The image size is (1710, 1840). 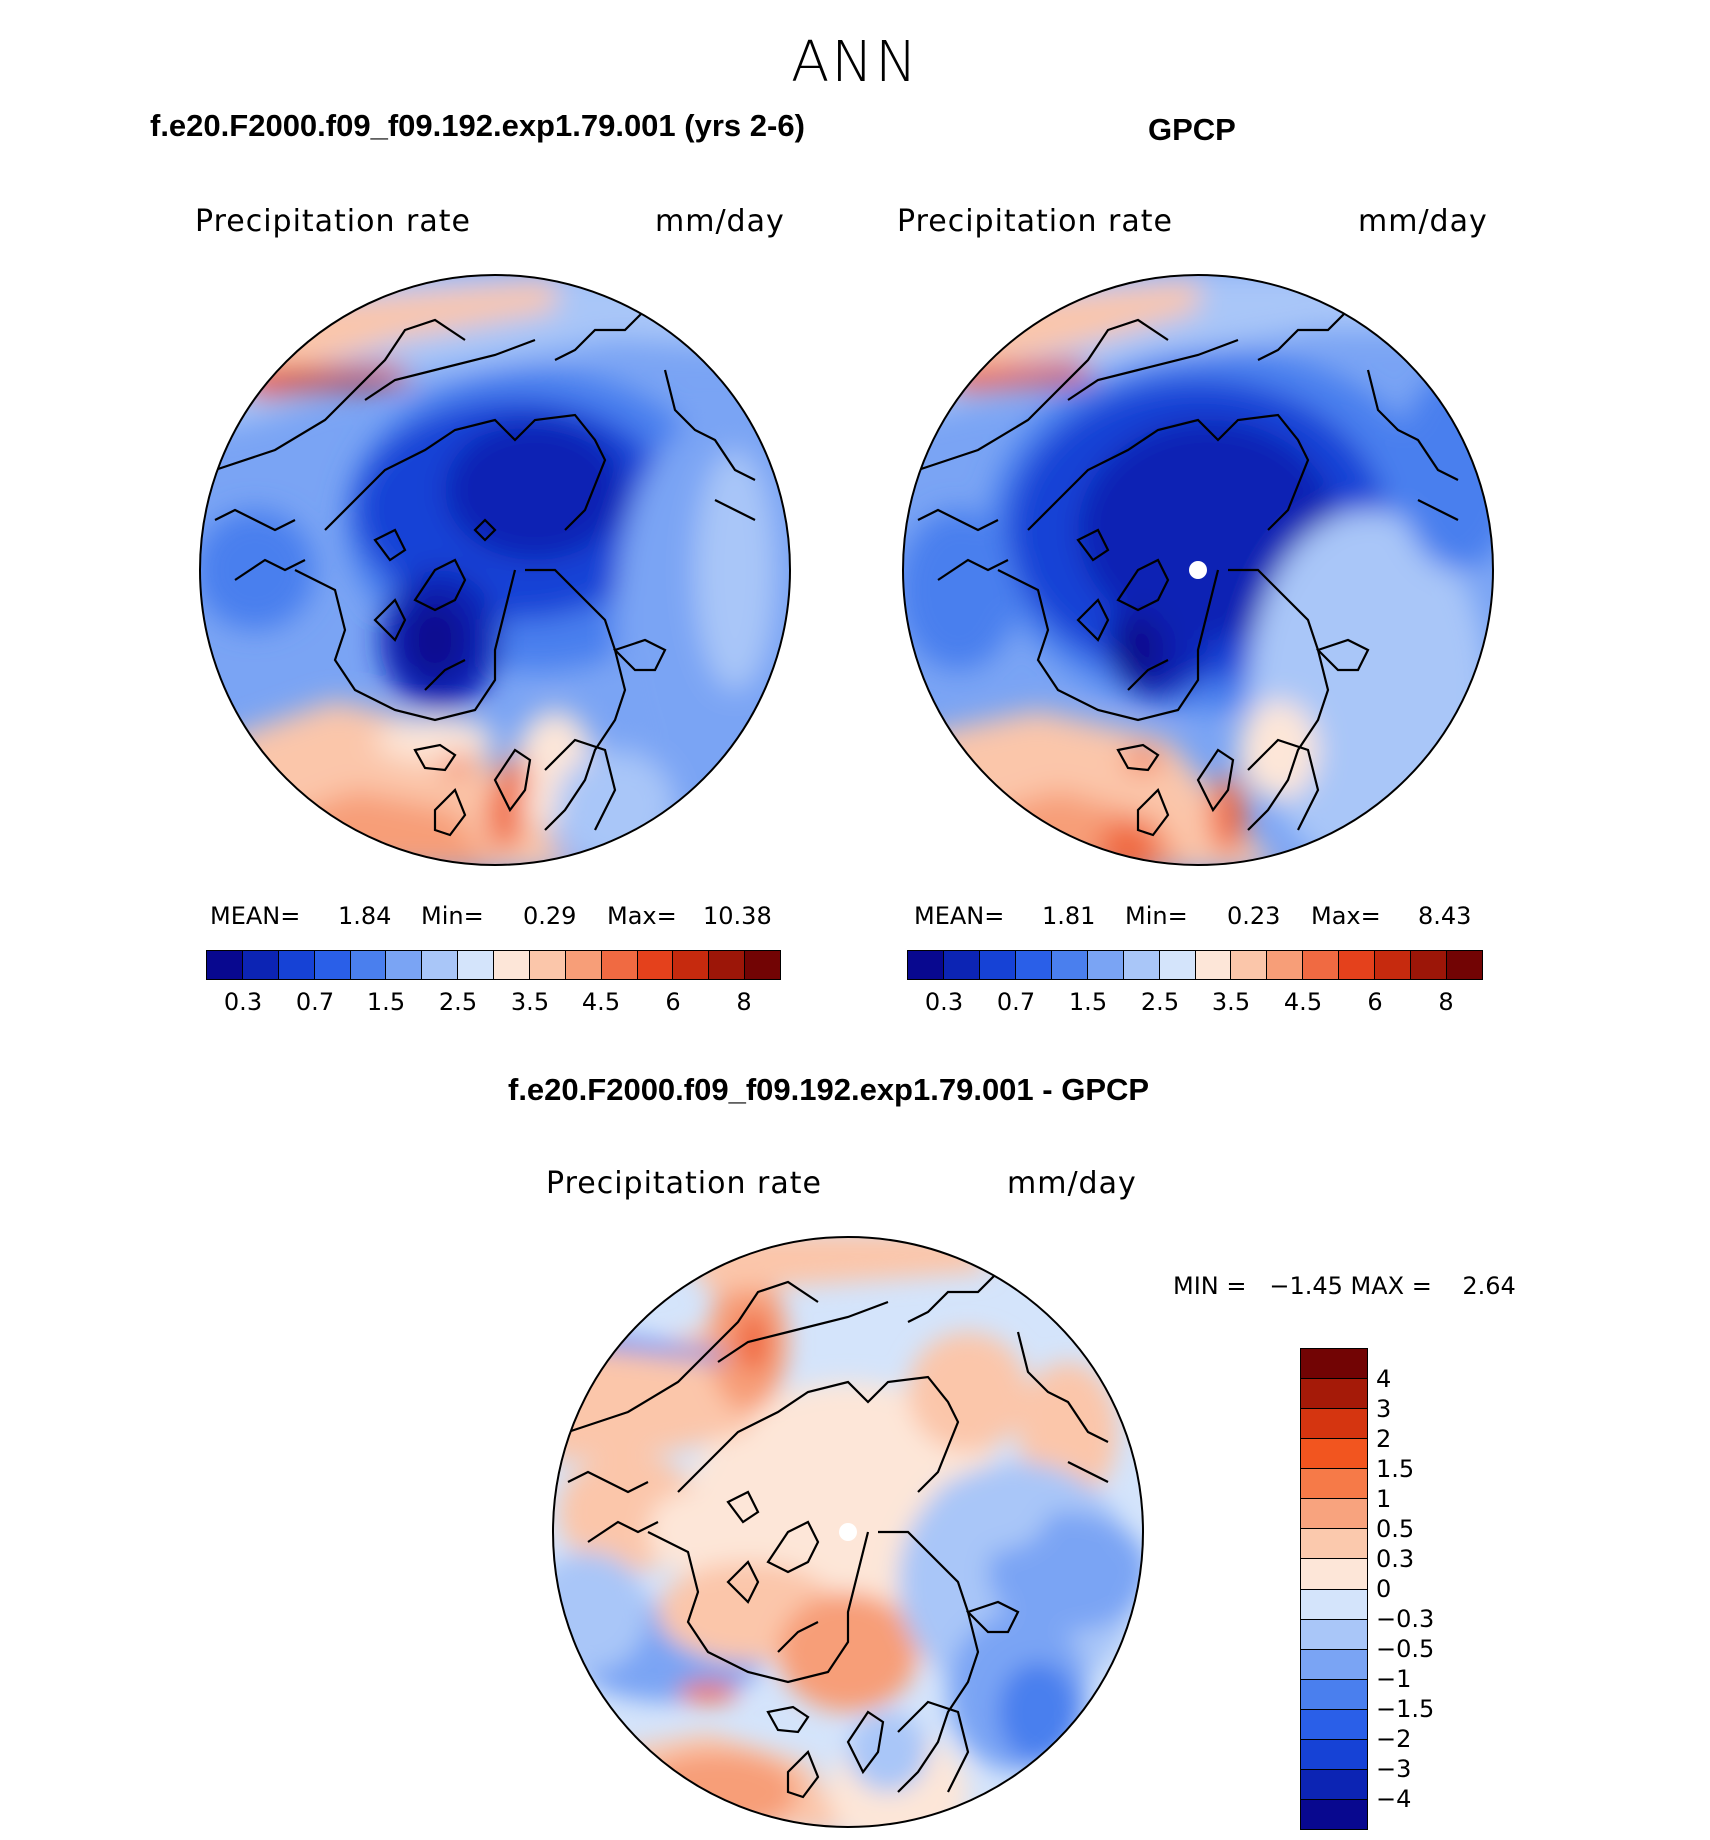 I want to click on diff-panel-colorbar, so click(x=1334, y=1589).